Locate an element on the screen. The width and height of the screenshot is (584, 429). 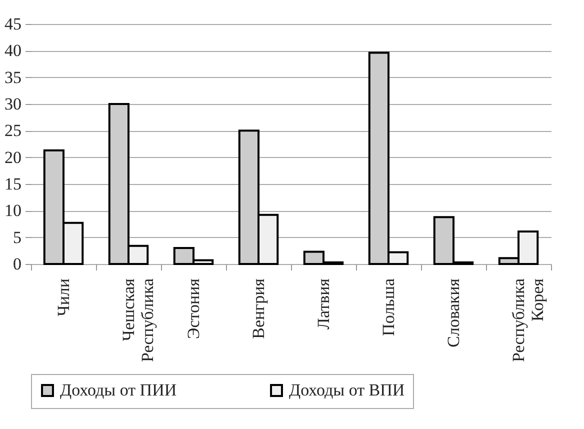
y-tick-label: 10 is located at coordinates (13, 210).